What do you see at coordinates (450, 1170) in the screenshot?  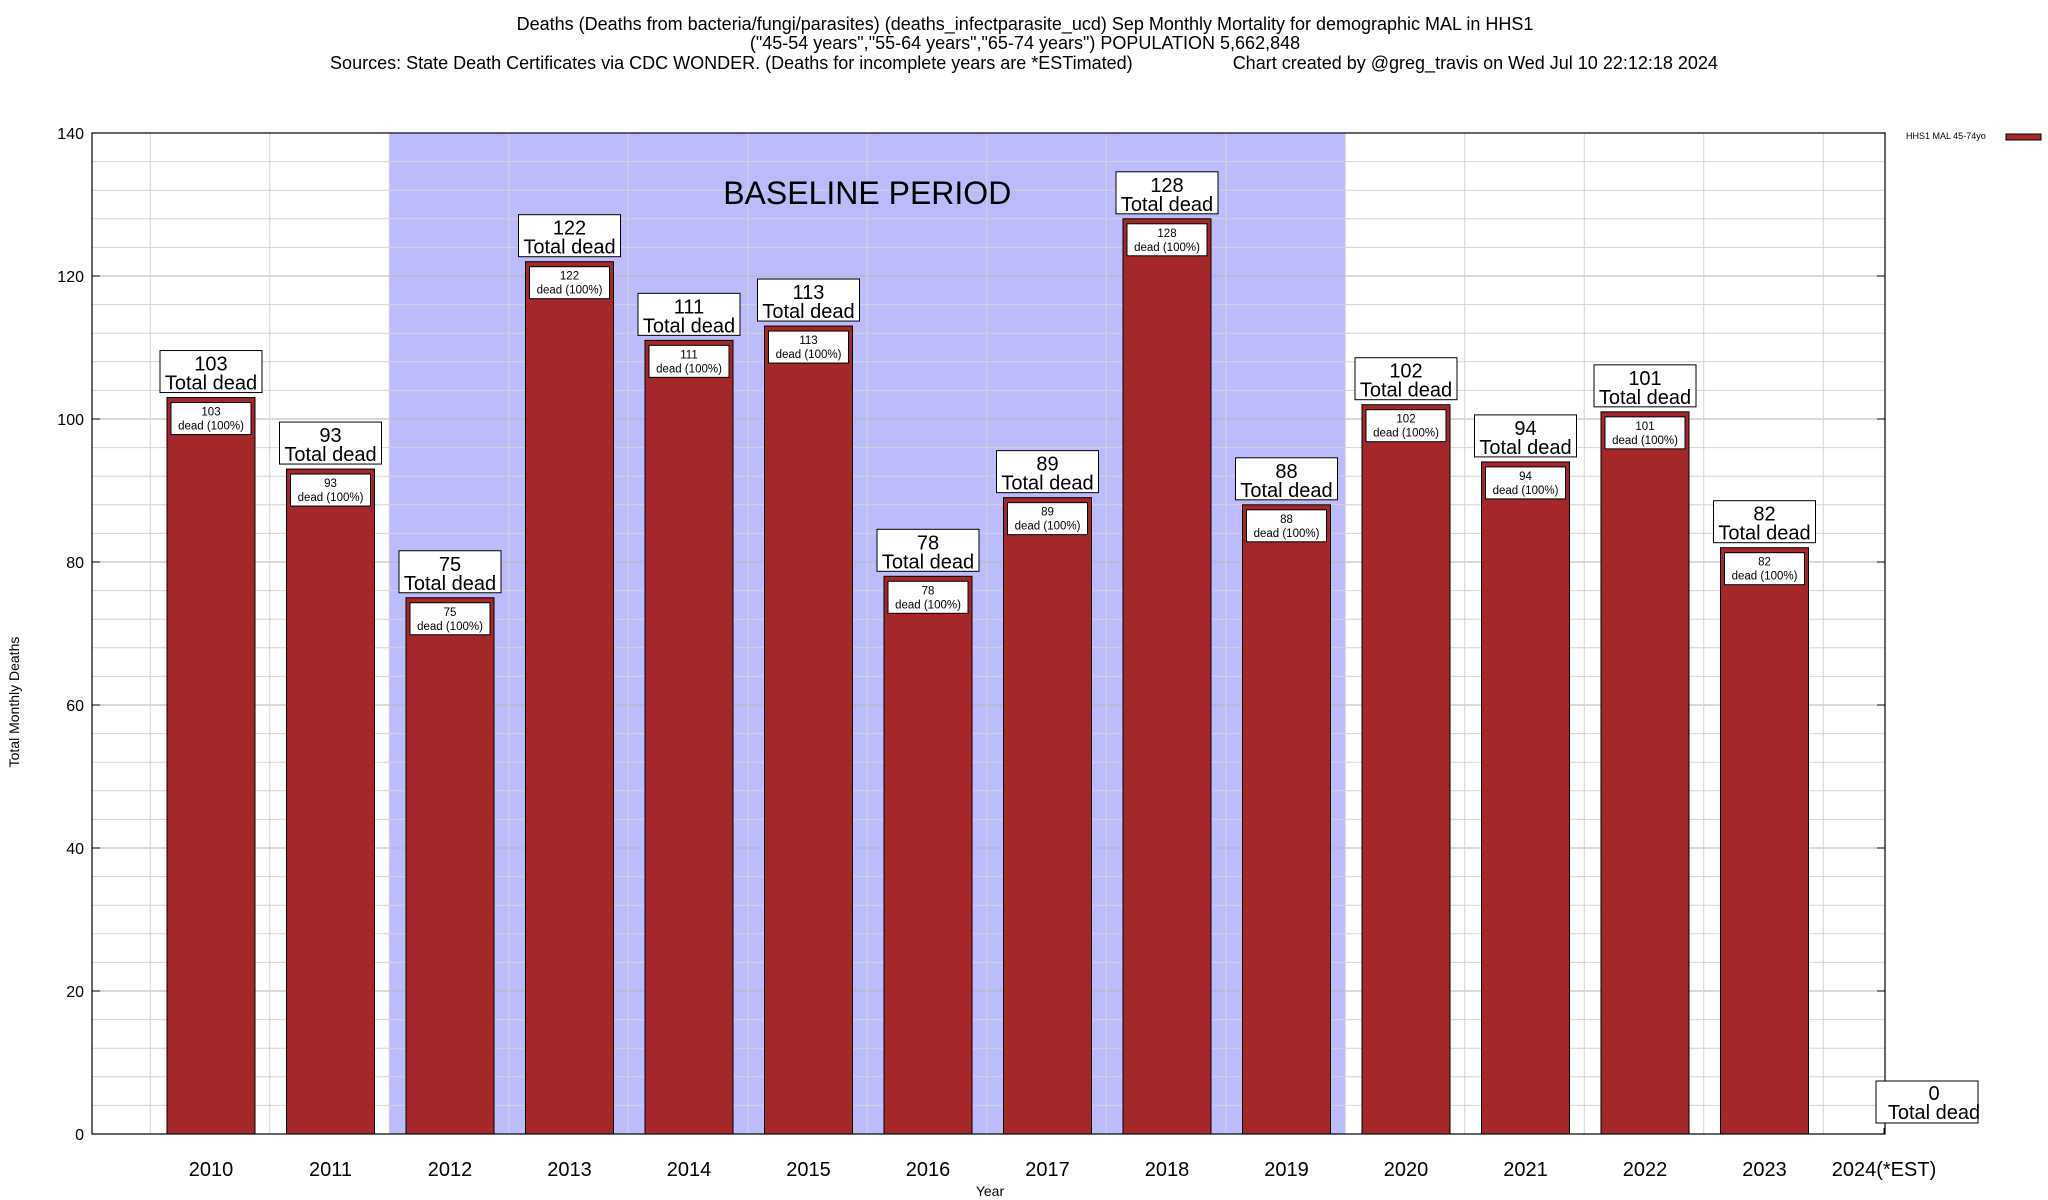 I see `x-tick-label: 2012` at bounding box center [450, 1170].